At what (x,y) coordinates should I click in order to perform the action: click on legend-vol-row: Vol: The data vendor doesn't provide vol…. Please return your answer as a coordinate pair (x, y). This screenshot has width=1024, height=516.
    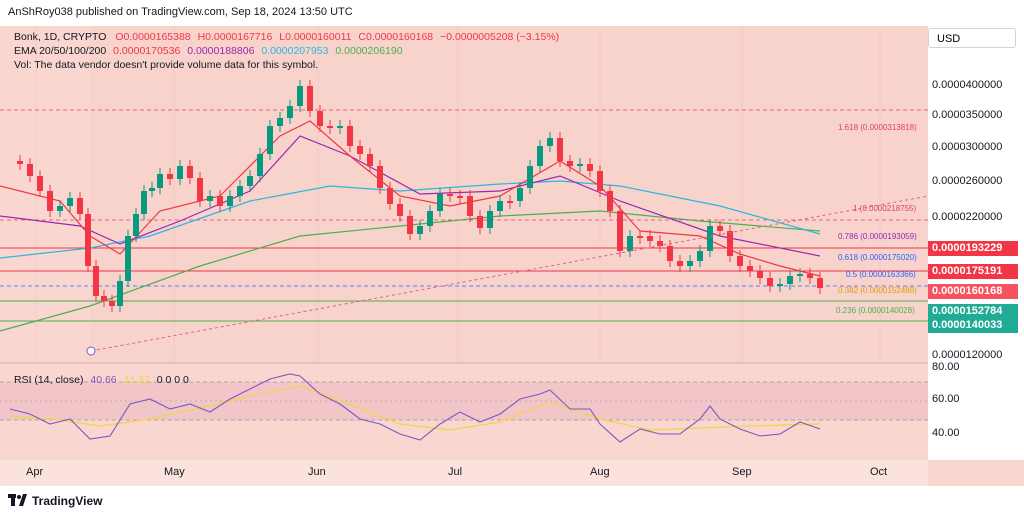
    Looking at the image, I should click on (286, 65).